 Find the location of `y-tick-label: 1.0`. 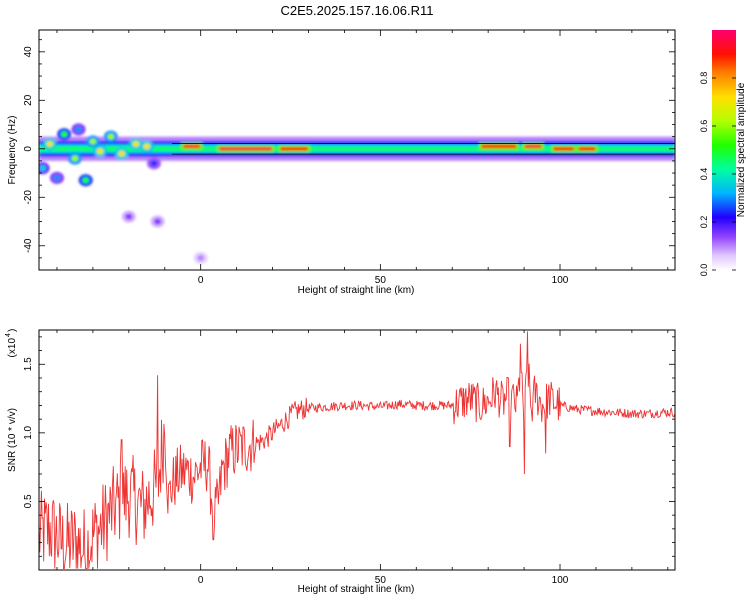

y-tick-label: 1.0 is located at coordinates (28, 432).